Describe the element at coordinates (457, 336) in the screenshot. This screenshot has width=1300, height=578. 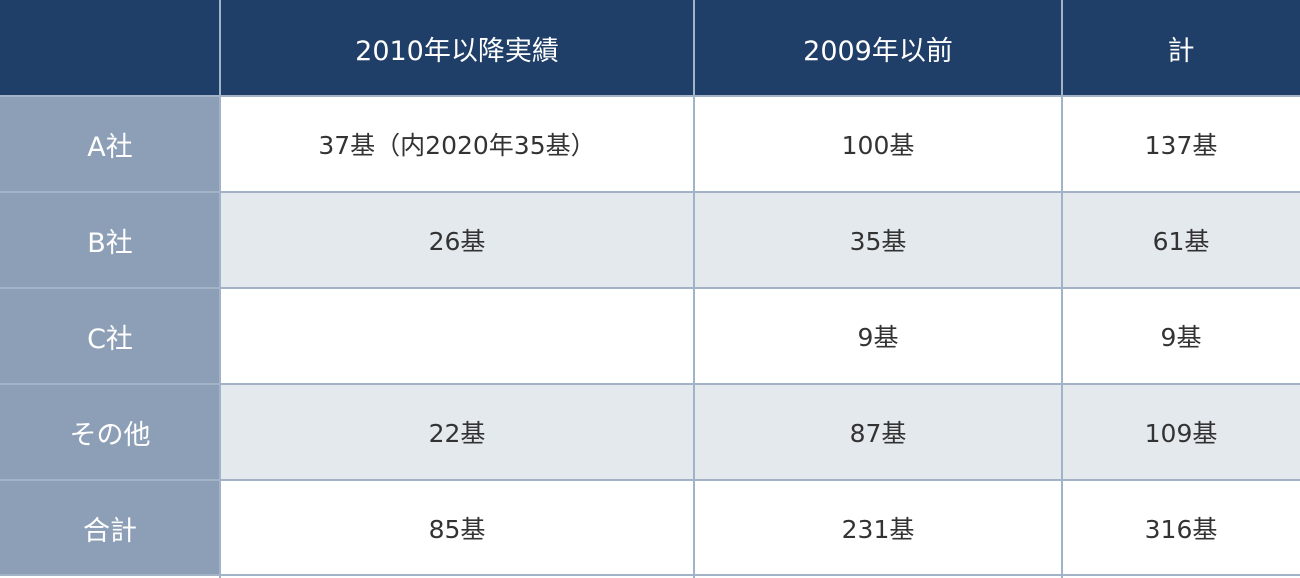
I see `table-cell` at that location.